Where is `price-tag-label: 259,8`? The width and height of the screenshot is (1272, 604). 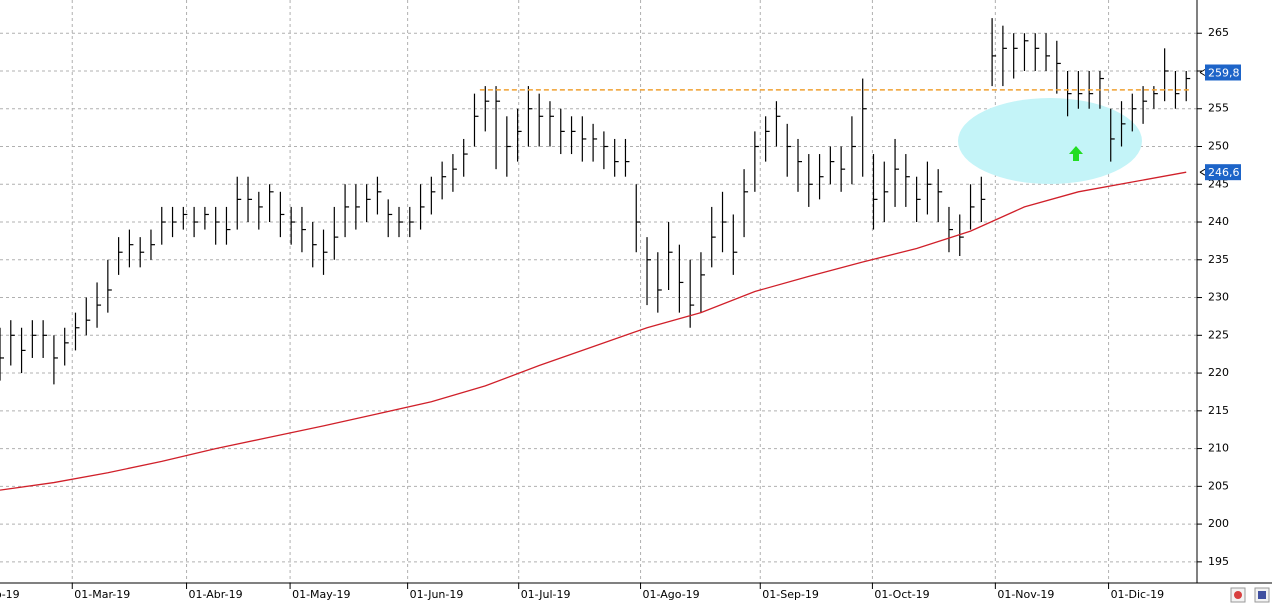
price-tag-label: 259,8 is located at coordinates (1224, 72).